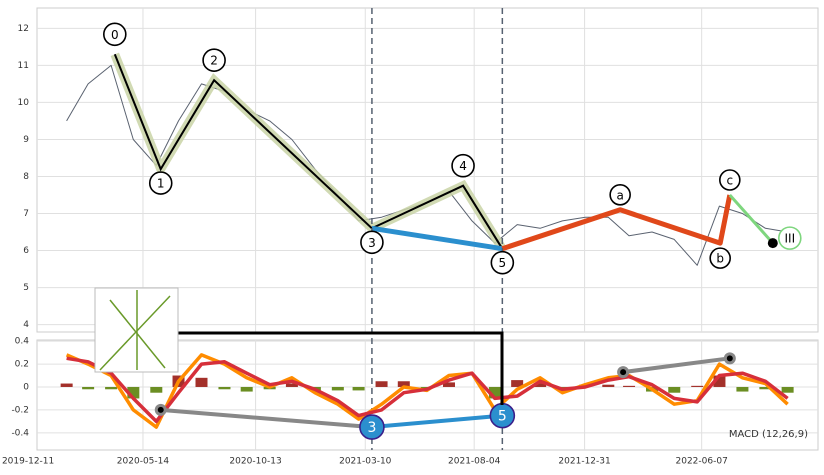 The width and height of the screenshot is (824, 475). What do you see at coordinates (768, 434) in the screenshot?
I see `indicator-label: MACD (12,26,9)` at bounding box center [768, 434].